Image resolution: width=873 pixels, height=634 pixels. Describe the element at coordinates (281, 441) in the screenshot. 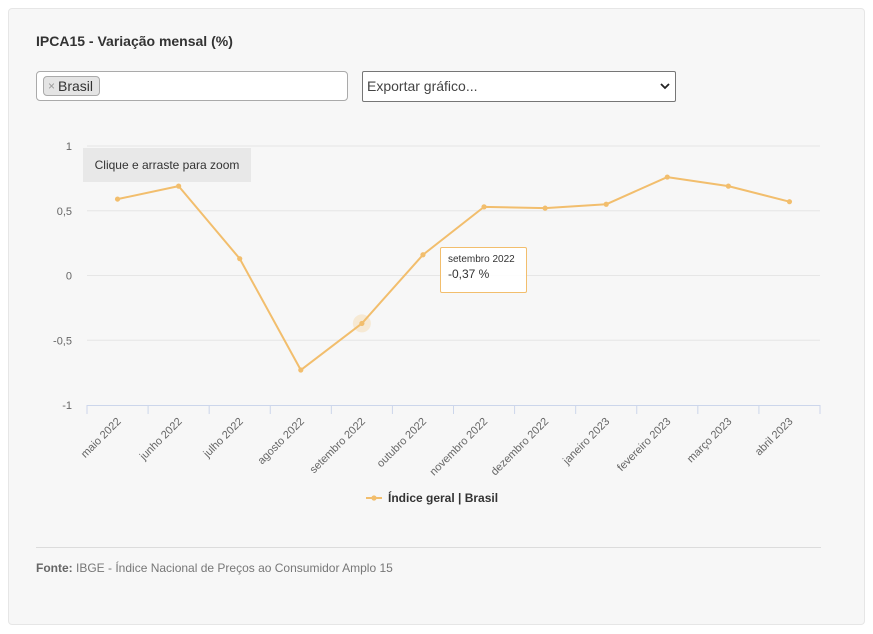

I see `x-tick-label: agosto 2022` at that location.